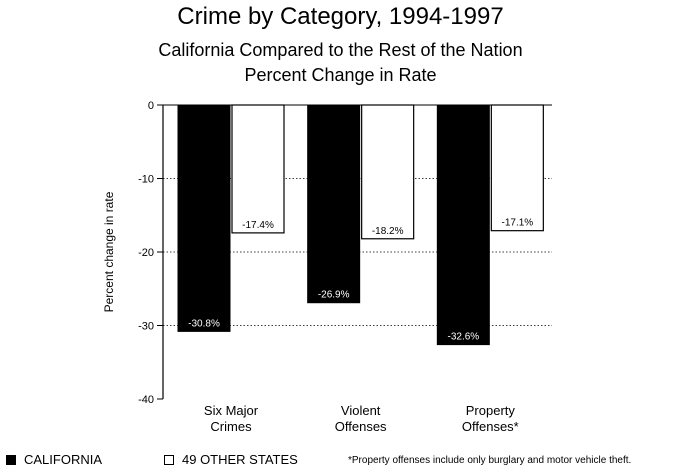 The image size is (681, 469). Describe the element at coordinates (11, 460) in the screenshot. I see `legend-swatch-california` at that location.